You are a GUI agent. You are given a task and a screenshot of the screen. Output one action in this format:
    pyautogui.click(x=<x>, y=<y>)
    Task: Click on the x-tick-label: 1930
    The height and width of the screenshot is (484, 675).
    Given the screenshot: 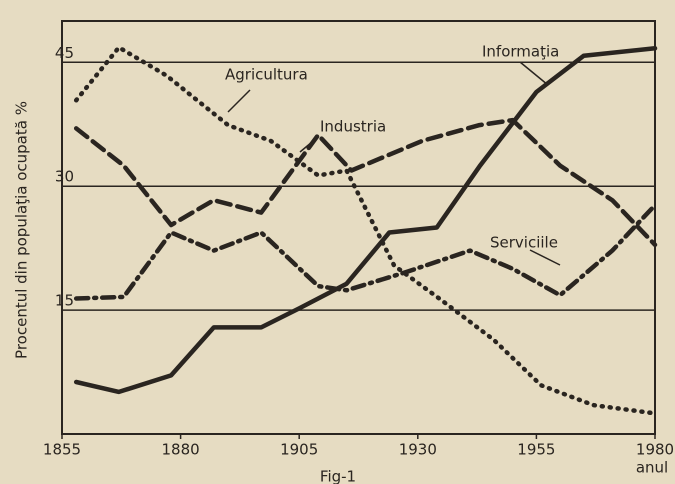 What is the action you would take?
    pyautogui.click(x=418, y=450)
    